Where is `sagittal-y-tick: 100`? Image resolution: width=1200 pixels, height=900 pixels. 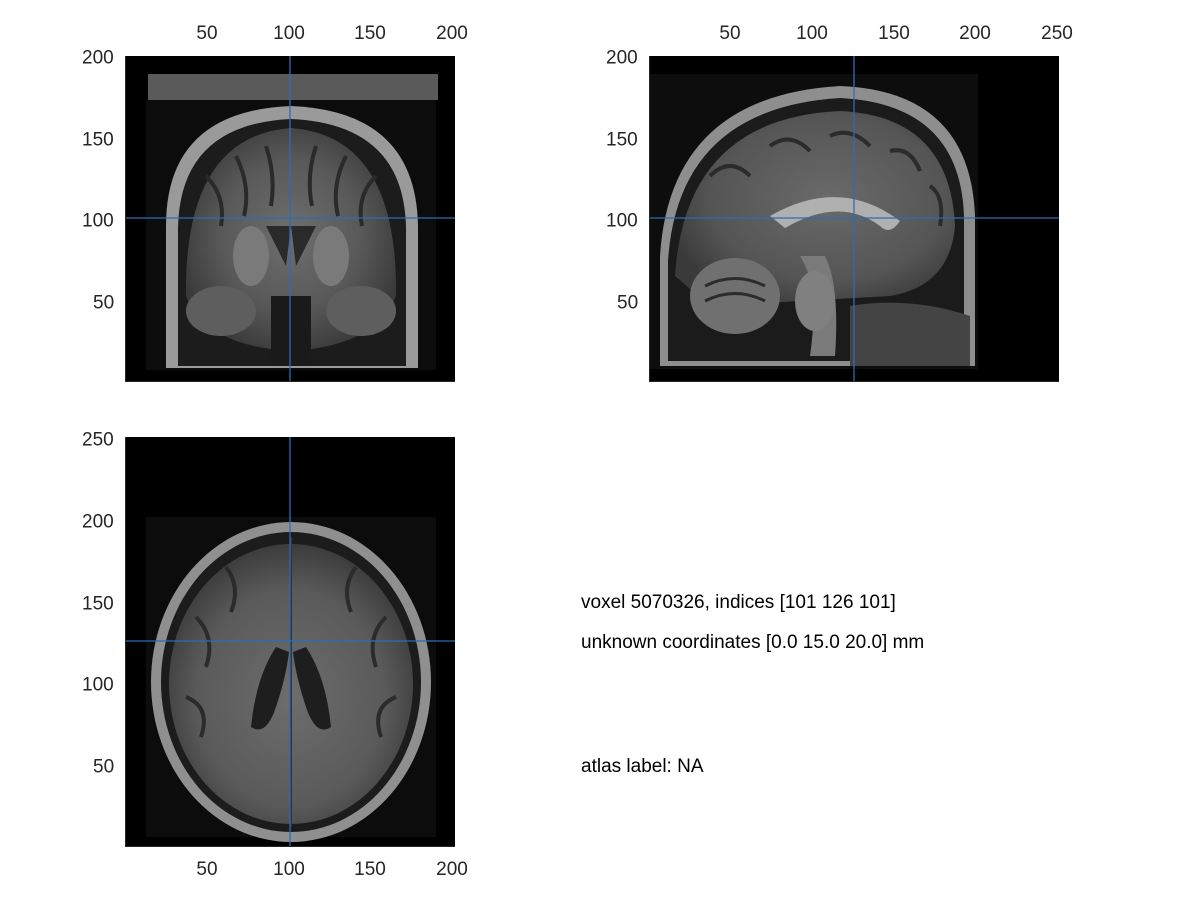 sagittal-y-tick: 100 is located at coordinates (622, 221).